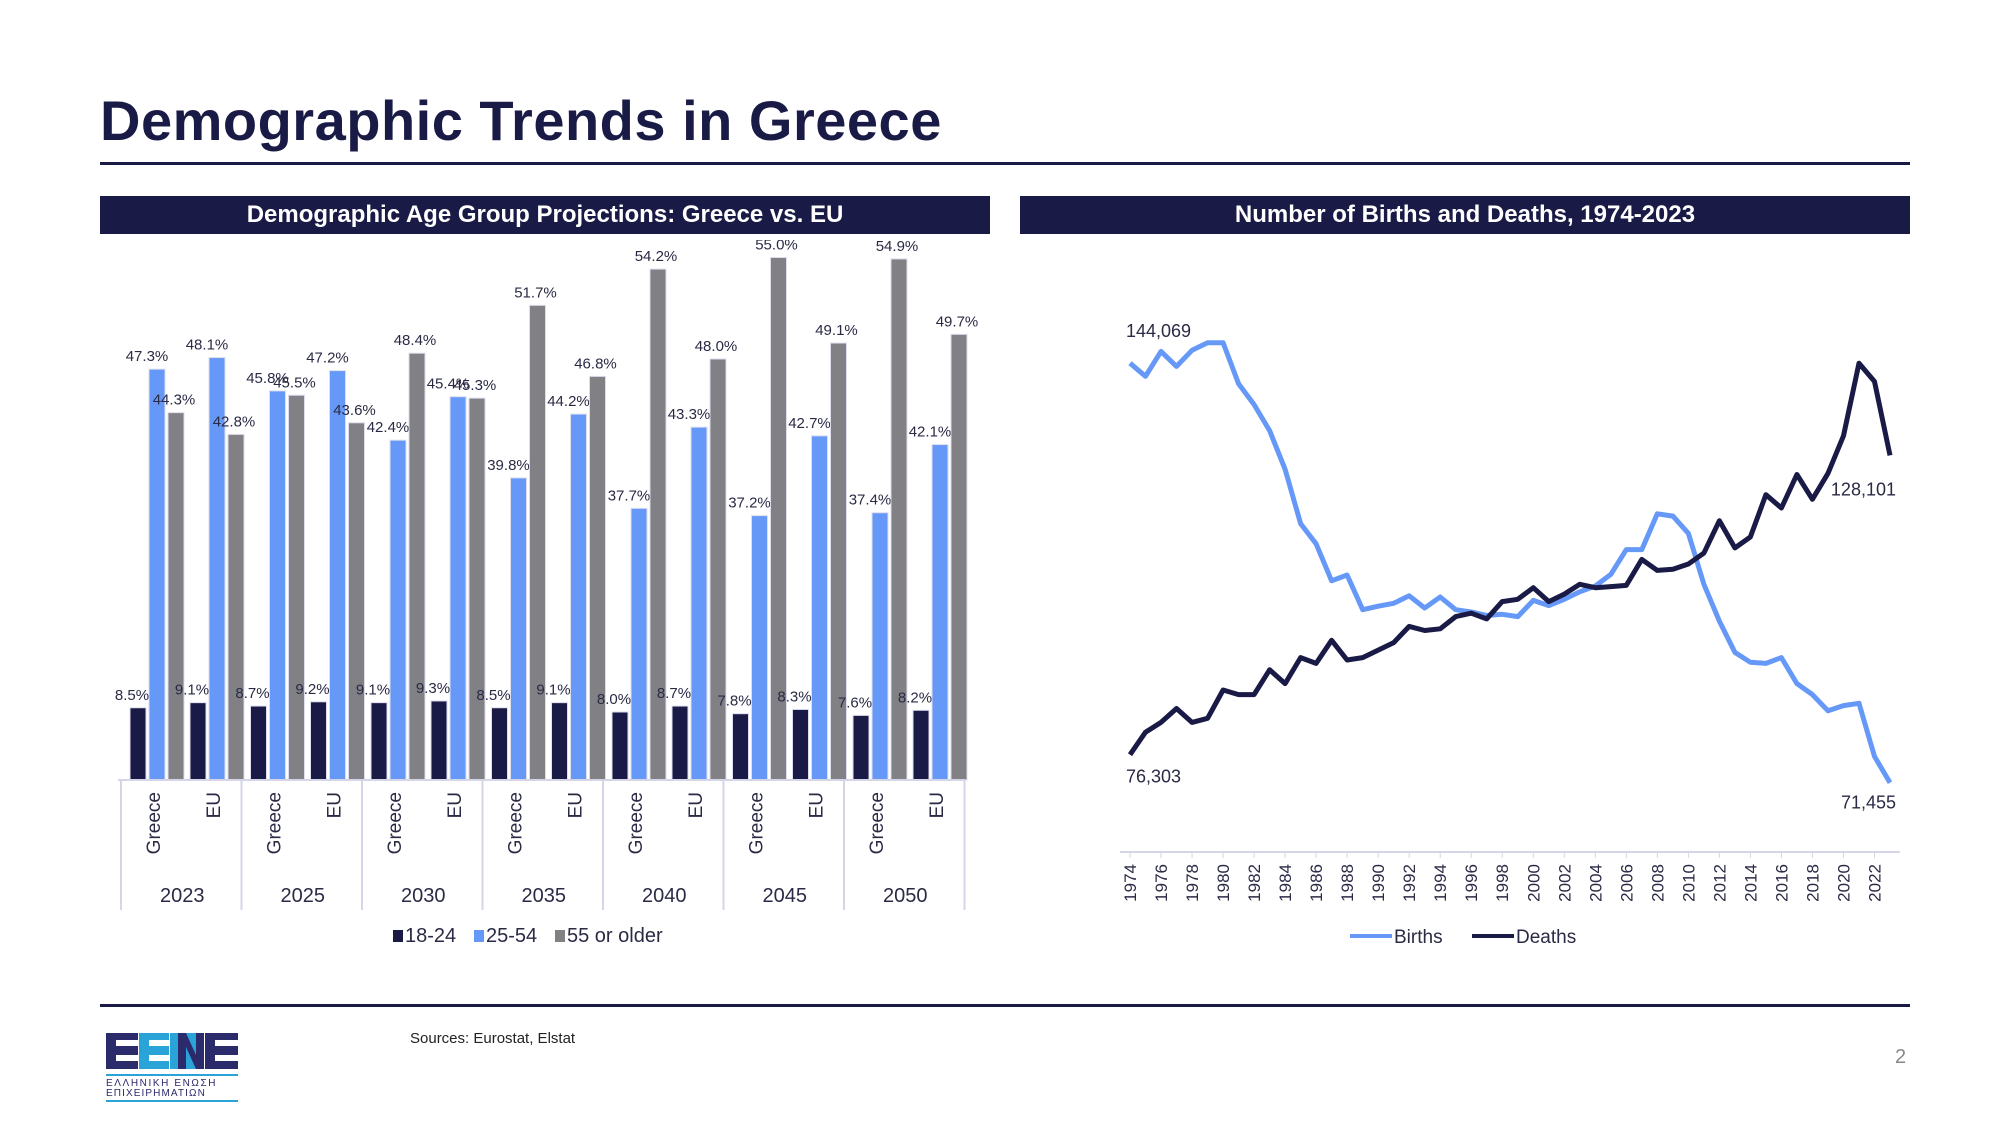 Image resolution: width=2000 pixels, height=1125 pixels. I want to click on page-number: 2, so click(1901, 1057).